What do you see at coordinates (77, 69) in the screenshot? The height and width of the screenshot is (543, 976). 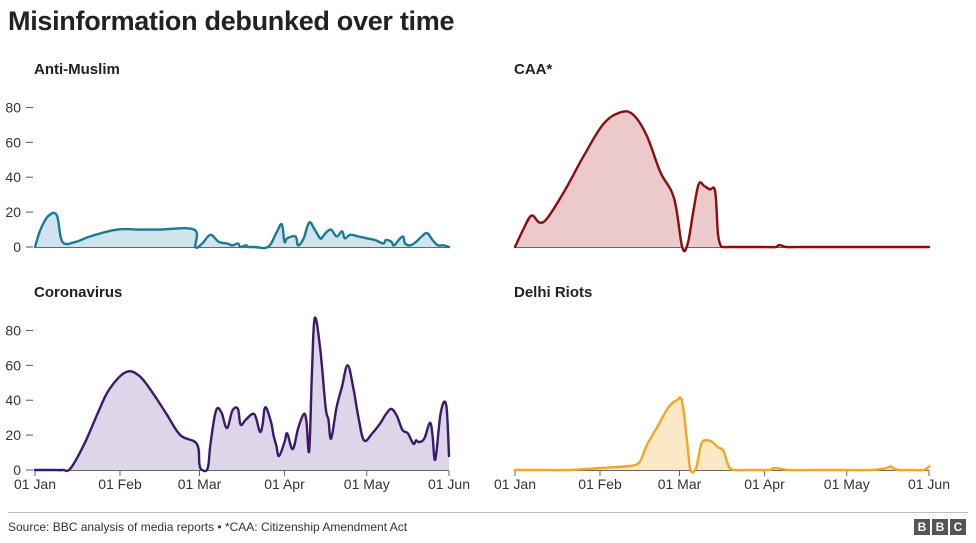 I see `panel-title-anti-muslim: Anti-Muslim` at bounding box center [77, 69].